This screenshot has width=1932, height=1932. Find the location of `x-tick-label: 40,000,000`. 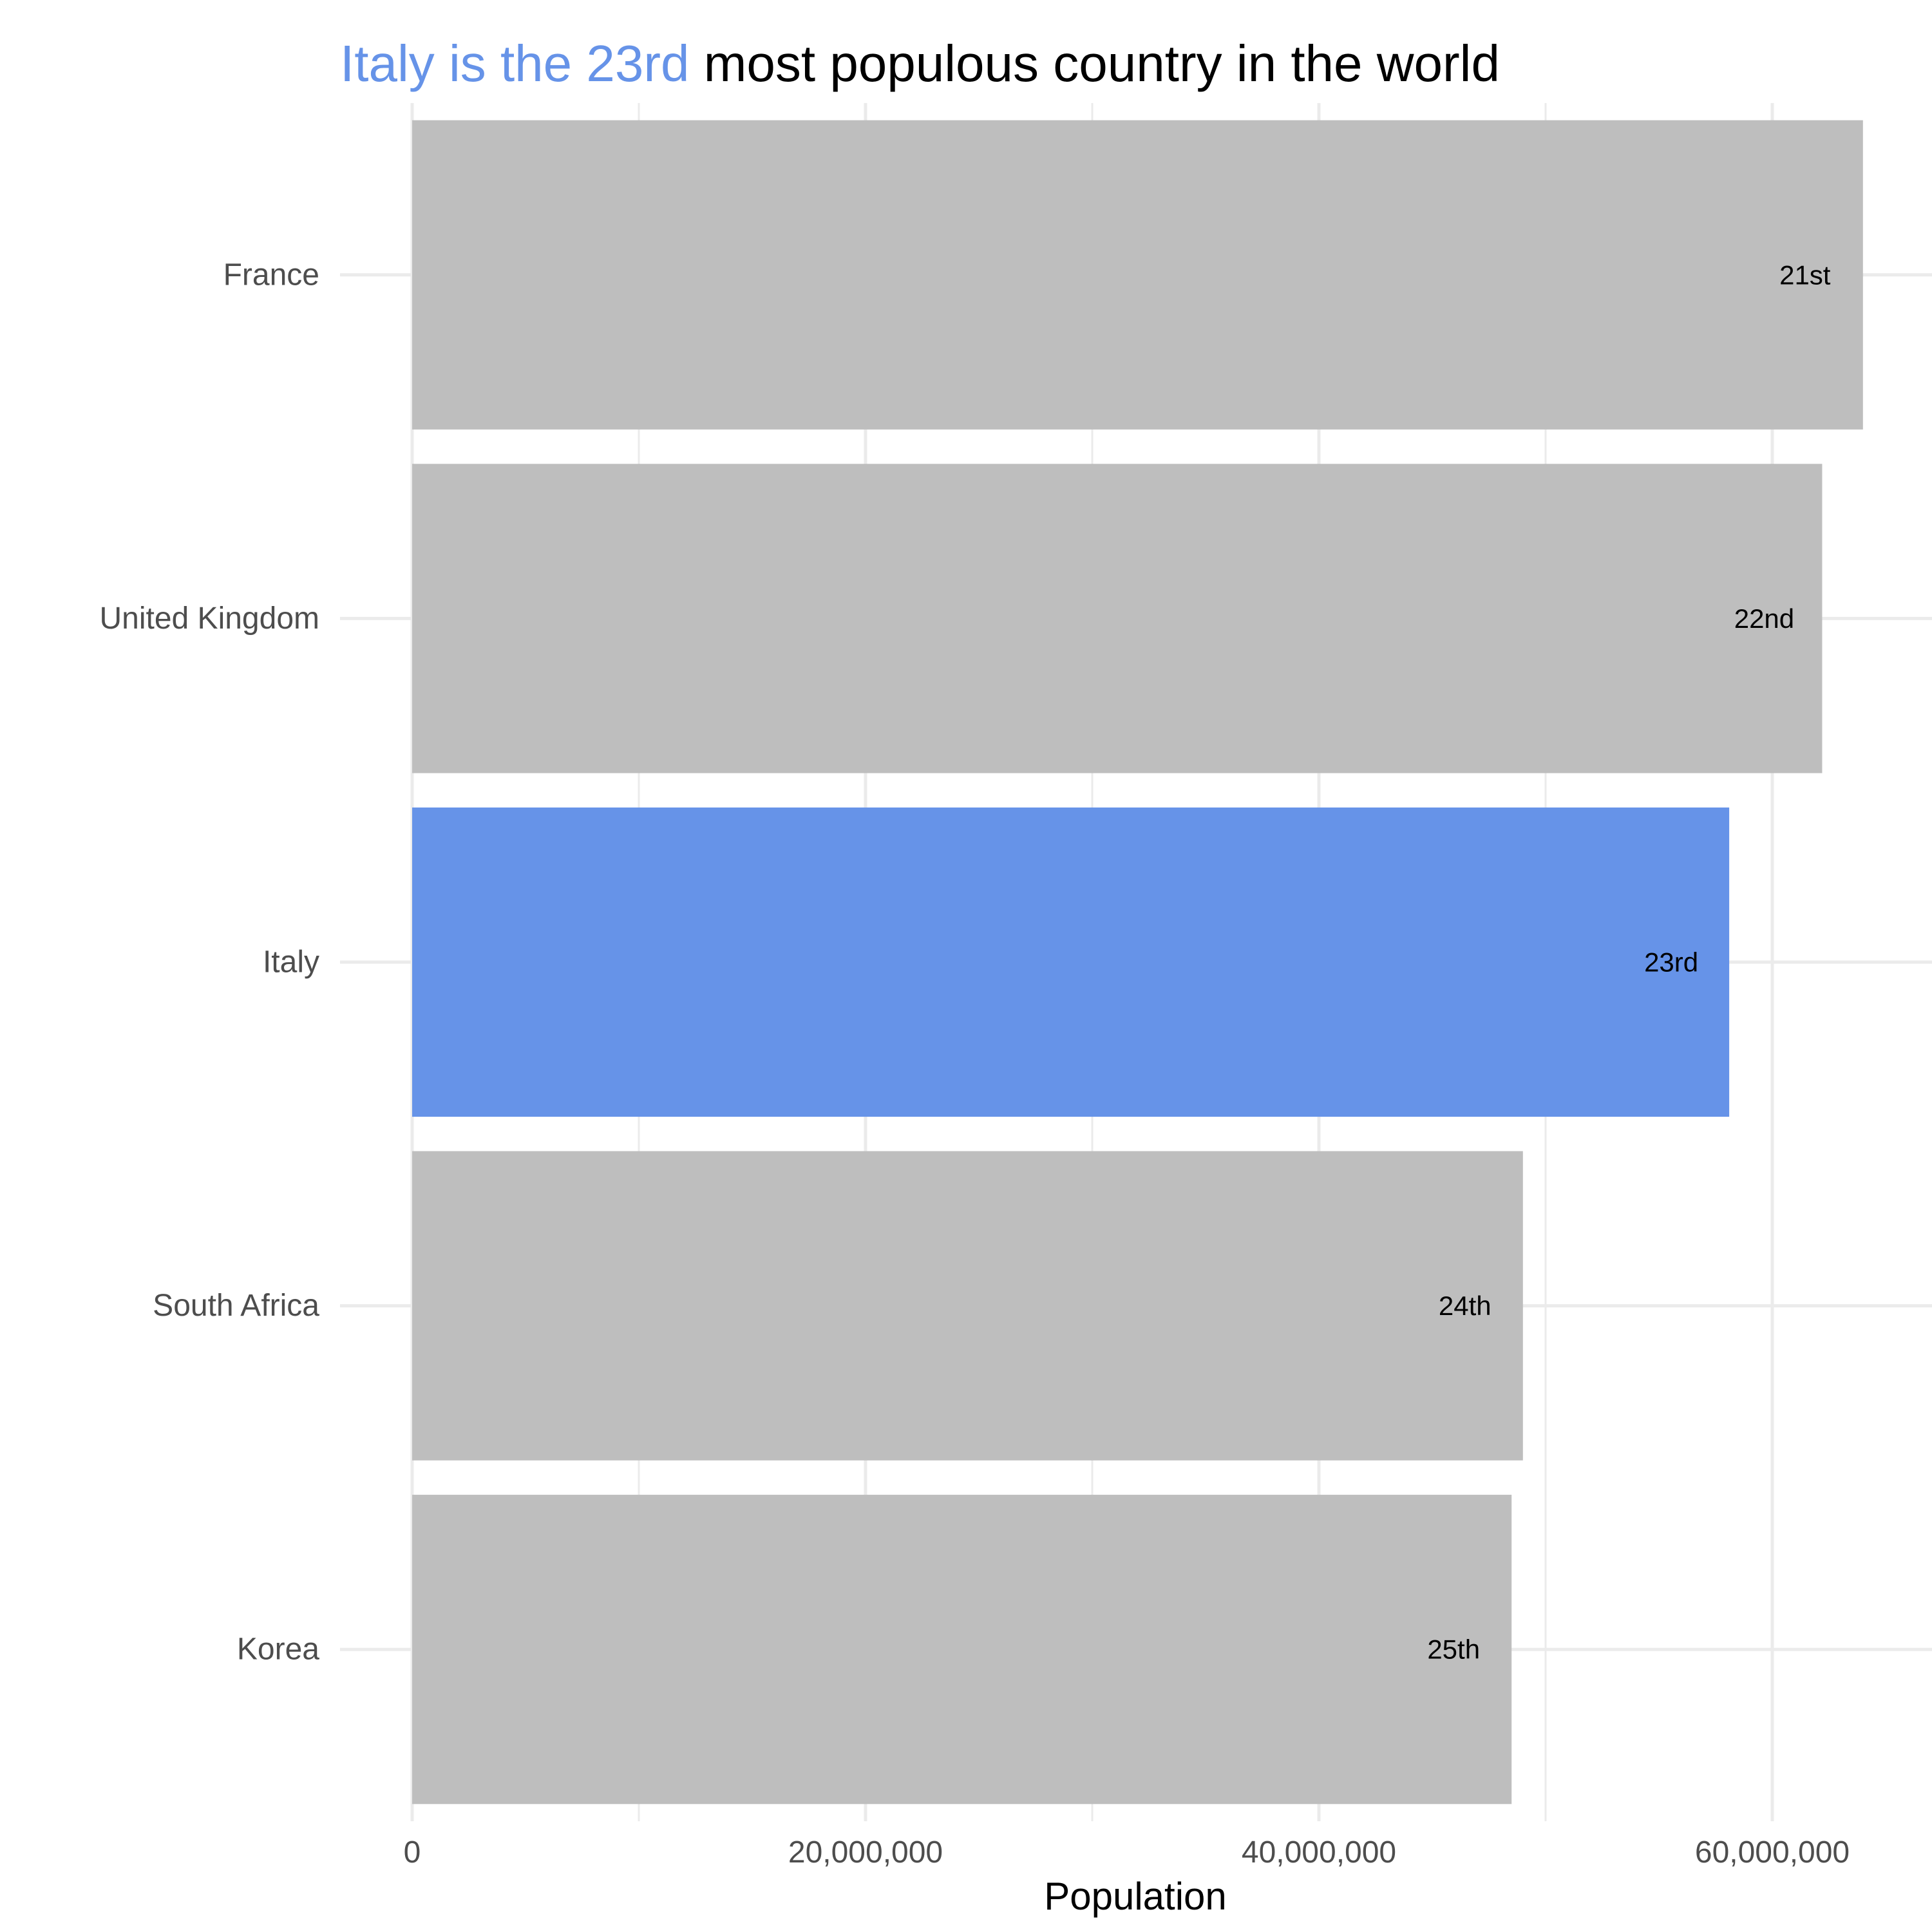

x-tick-label: 40,000,000 is located at coordinates (1319, 1853).